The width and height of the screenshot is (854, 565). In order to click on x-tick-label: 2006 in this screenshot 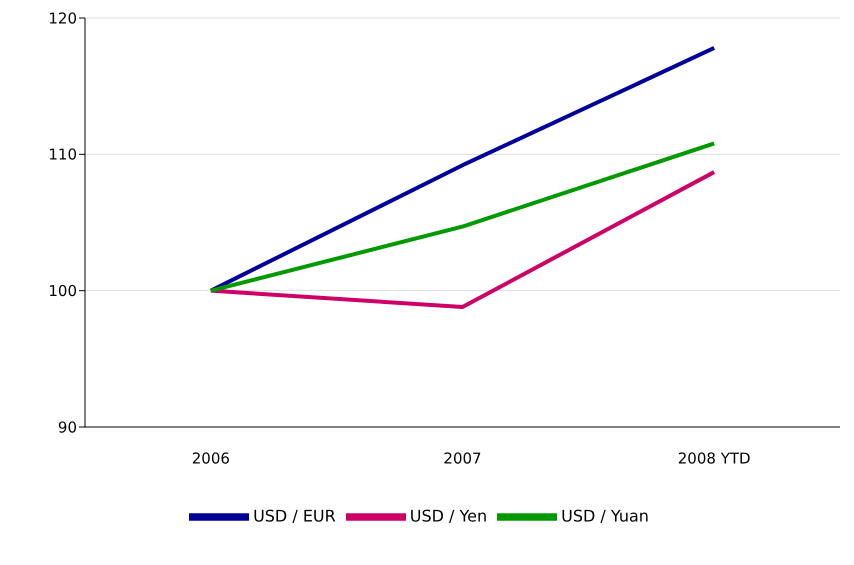, I will do `click(211, 459)`.